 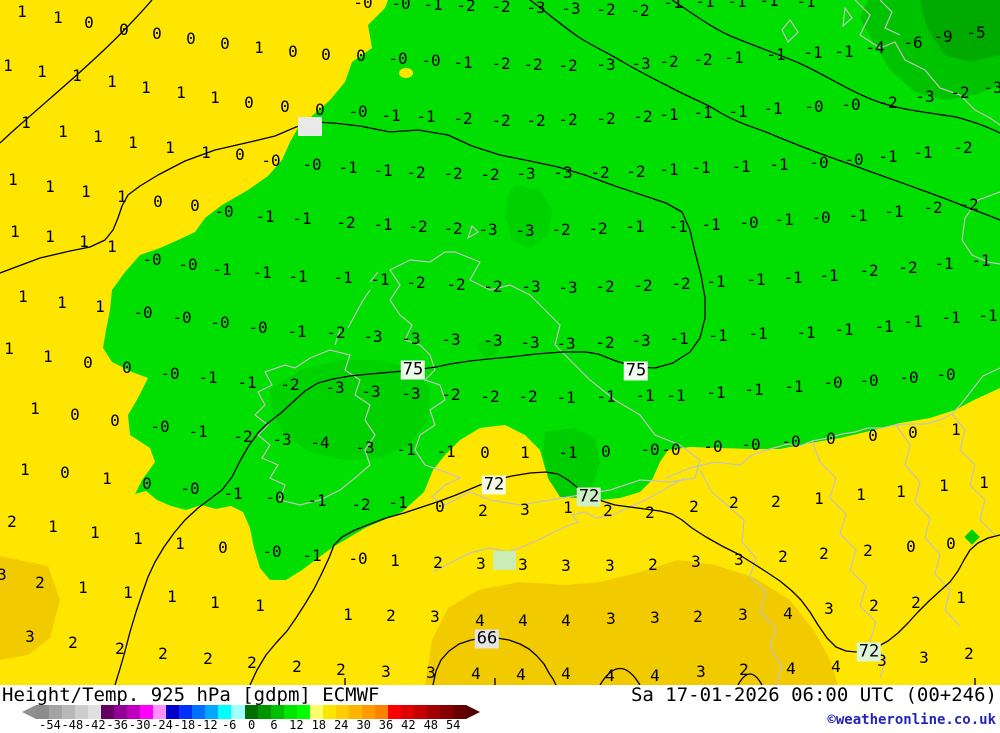 I want to click on coastline-continent, so click(x=832, y=423).